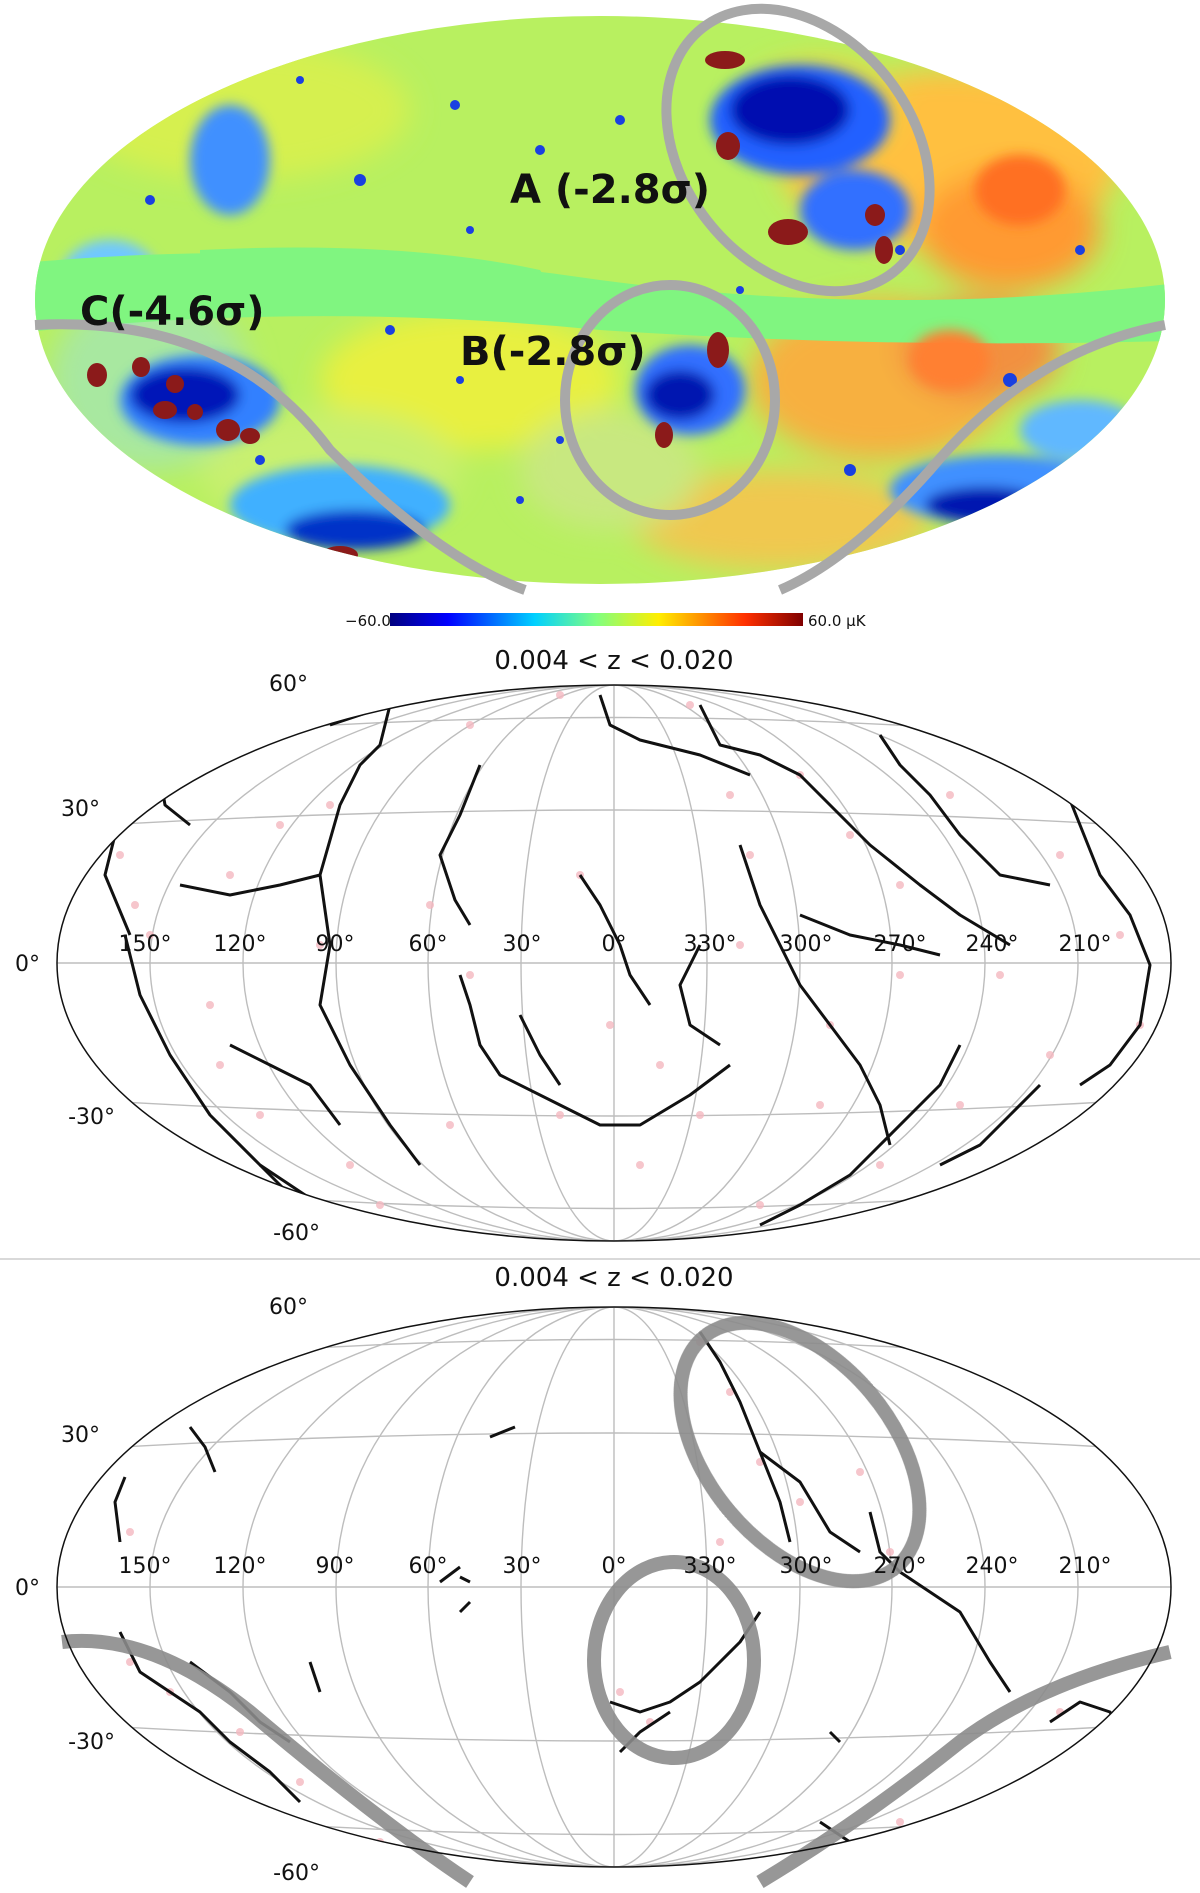 The width and height of the screenshot is (1200, 1893). What do you see at coordinates (600, 1259) in the screenshot?
I see `panel-divider` at bounding box center [600, 1259].